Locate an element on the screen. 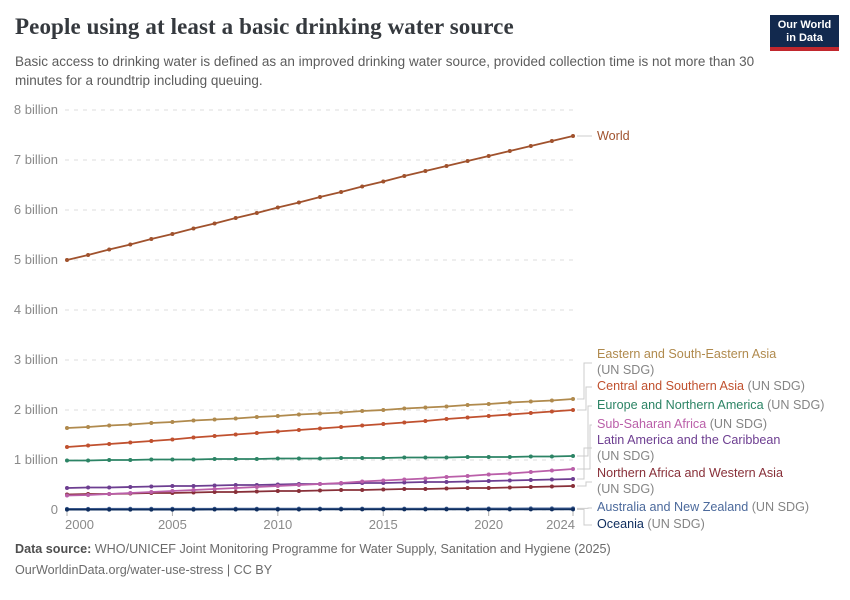  series-label-latin-america-caribbean: Latin America and the Caribbean (UN SDG) is located at coordinates (723, 448).